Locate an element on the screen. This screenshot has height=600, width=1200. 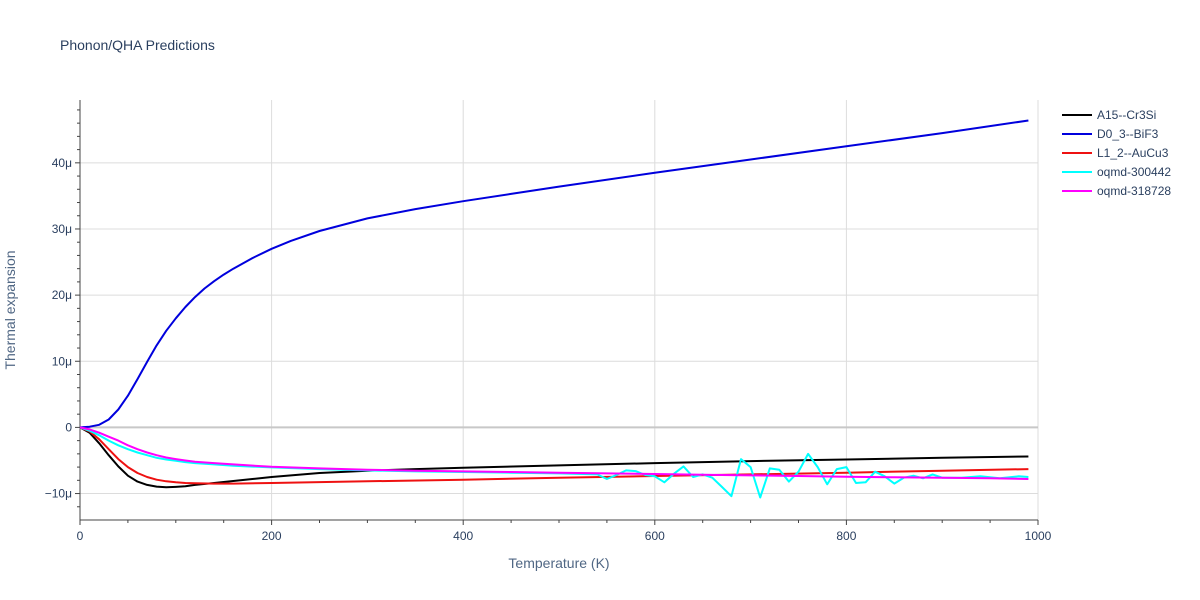
x-axis-title: Temperature (K) is located at coordinates (558, 563).